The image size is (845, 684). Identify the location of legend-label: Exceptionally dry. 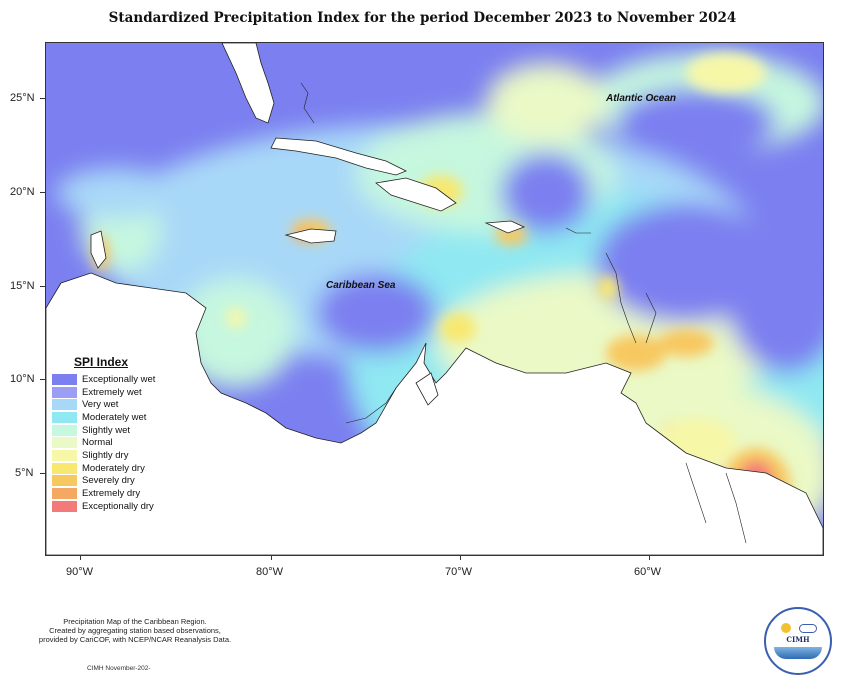
(118, 506).